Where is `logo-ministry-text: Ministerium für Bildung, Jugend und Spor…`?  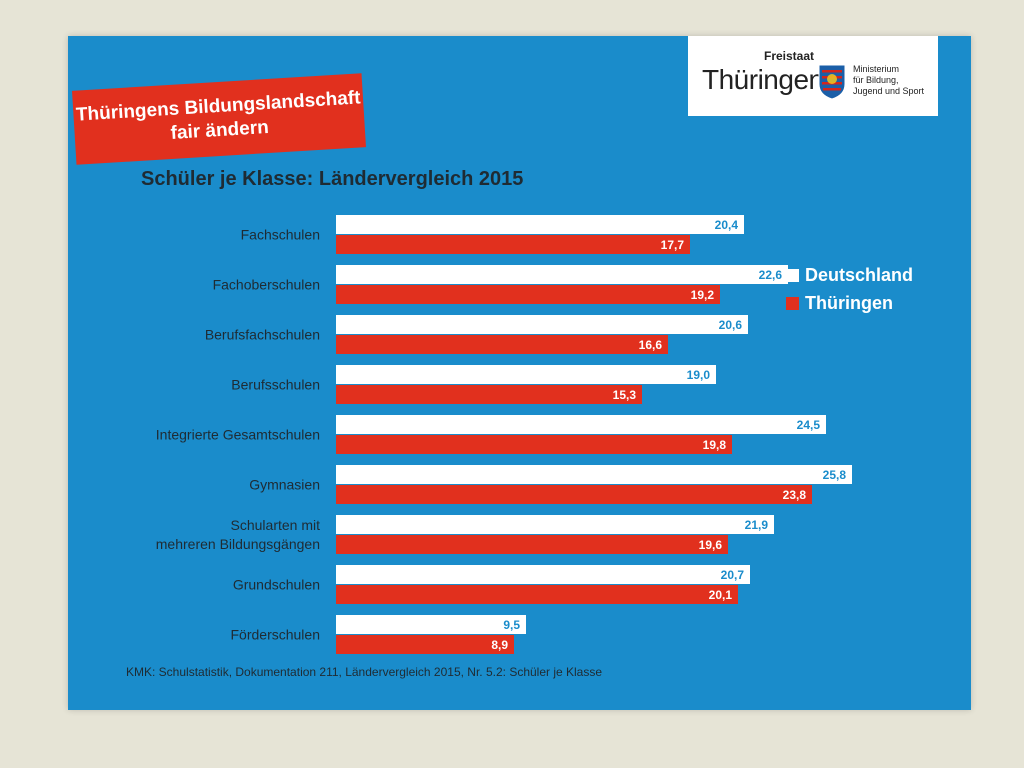
logo-ministry-text: Ministerium für Bildung, Jugend und Spor… is located at coordinates (889, 80).